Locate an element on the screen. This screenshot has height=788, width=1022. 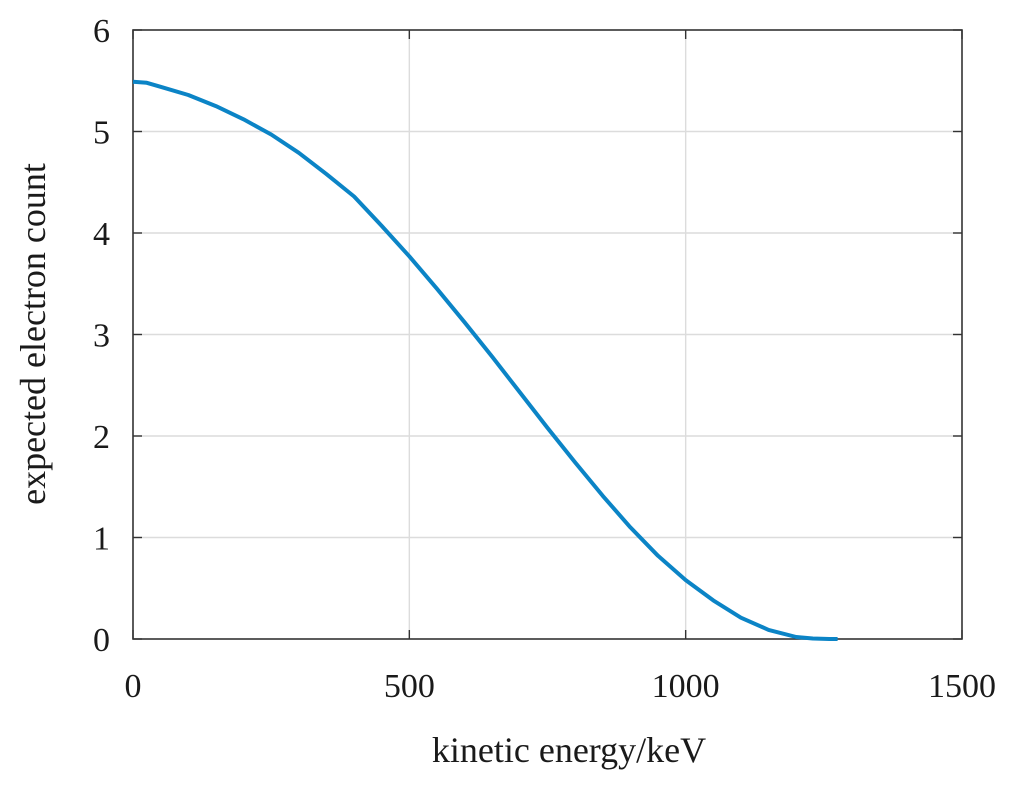
y-tick-label: 1 is located at coordinates (101, 539).